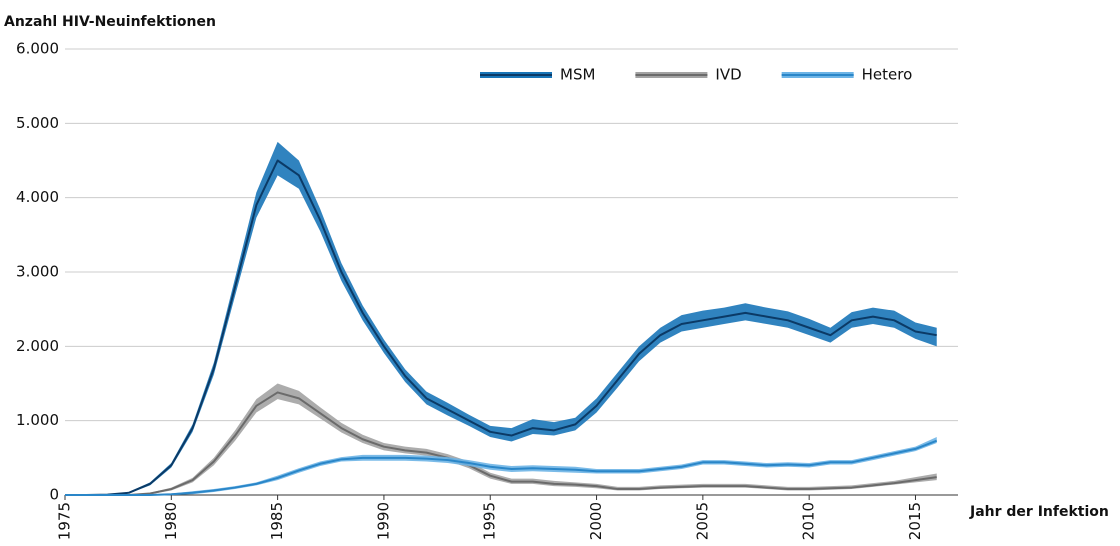 This screenshot has width=1120, height=546. I want to click on y-tick-label: 4.000, so click(37, 197).